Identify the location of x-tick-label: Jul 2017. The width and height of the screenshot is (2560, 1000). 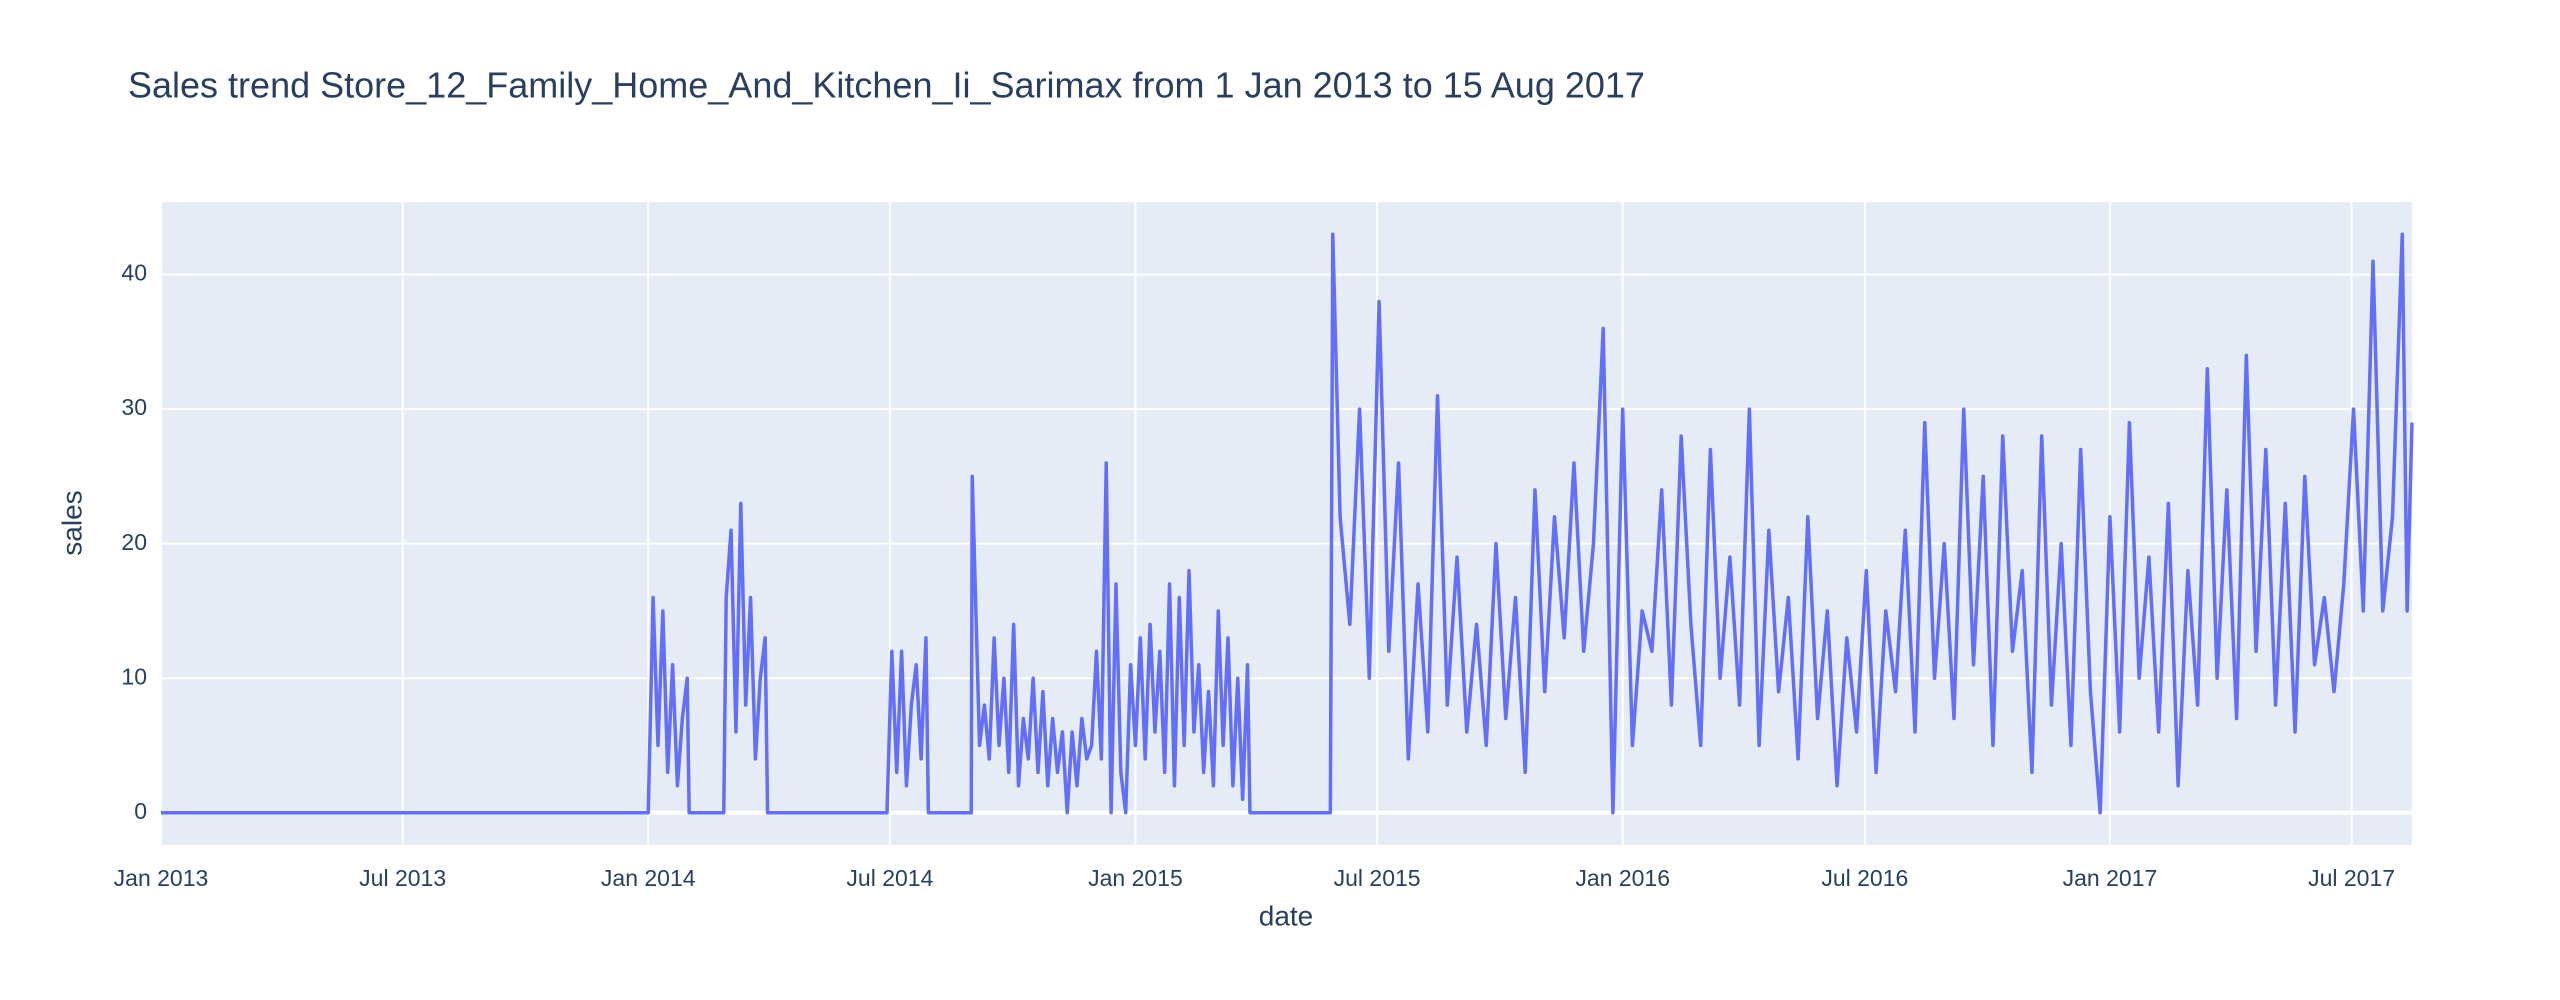
(2351, 878).